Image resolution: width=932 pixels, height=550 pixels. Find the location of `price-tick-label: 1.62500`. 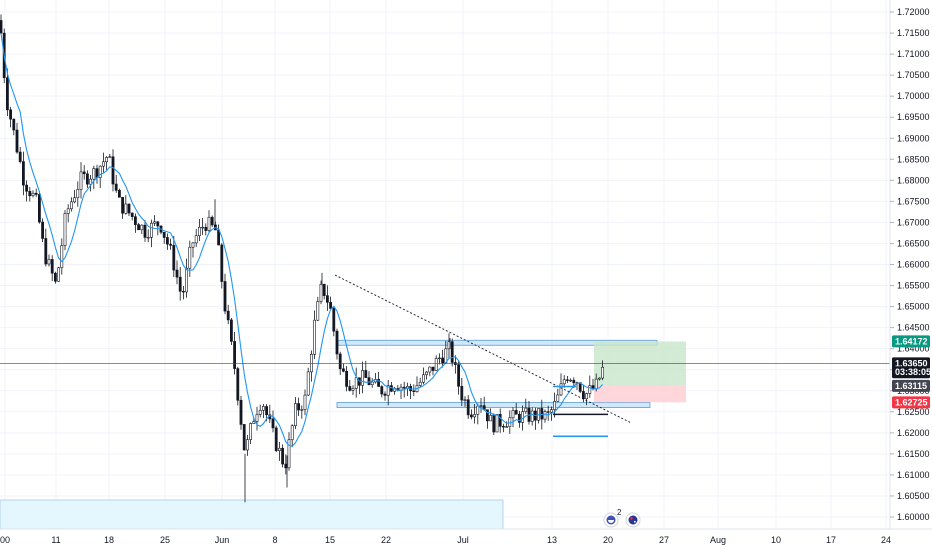

price-tick-label: 1.62500 is located at coordinates (913, 412).